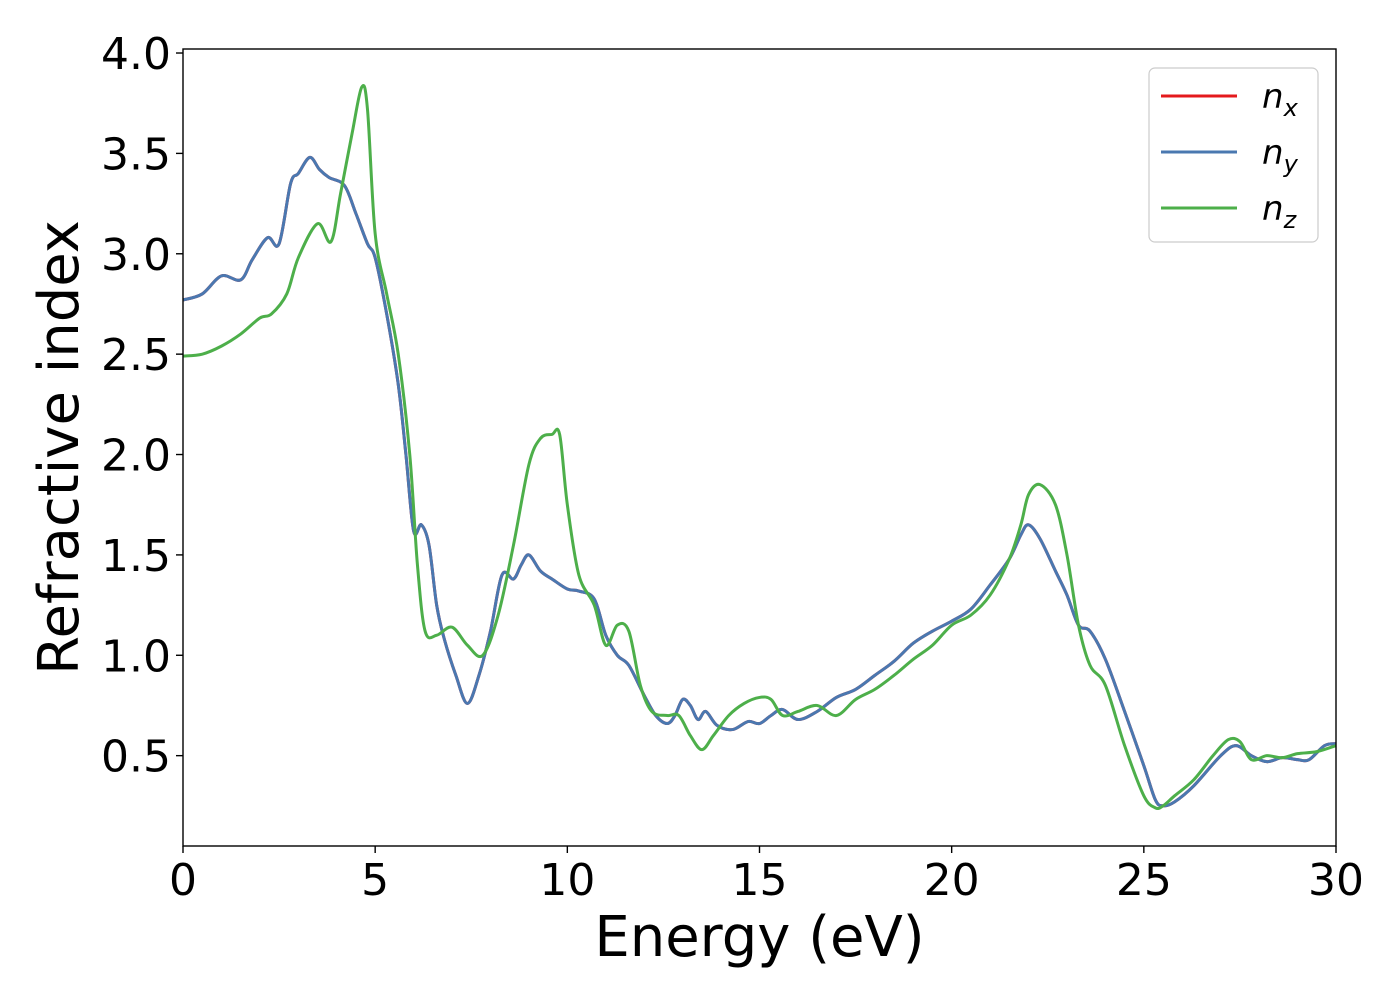 The image size is (1400, 1005). Describe the element at coordinates (59, 447) in the screenshot. I see `y-axis-title: Refractive index` at that location.